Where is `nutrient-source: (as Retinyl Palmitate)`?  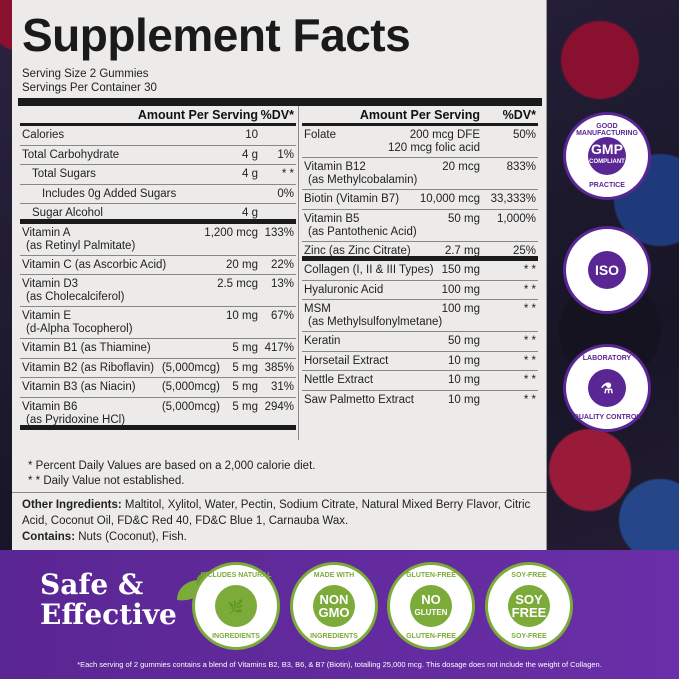 nutrient-source: (as Retinyl Palmitate) is located at coordinates (81, 245).